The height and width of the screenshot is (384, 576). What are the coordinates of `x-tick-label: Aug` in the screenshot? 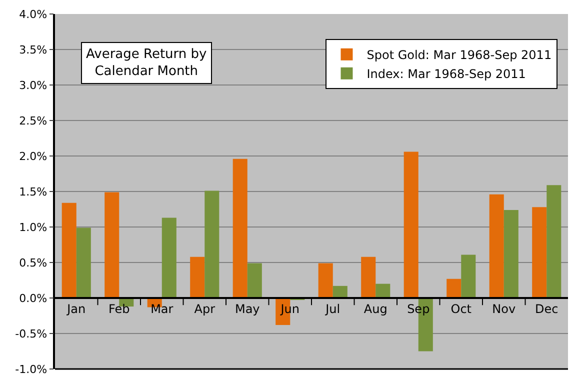 It's located at (376, 309).